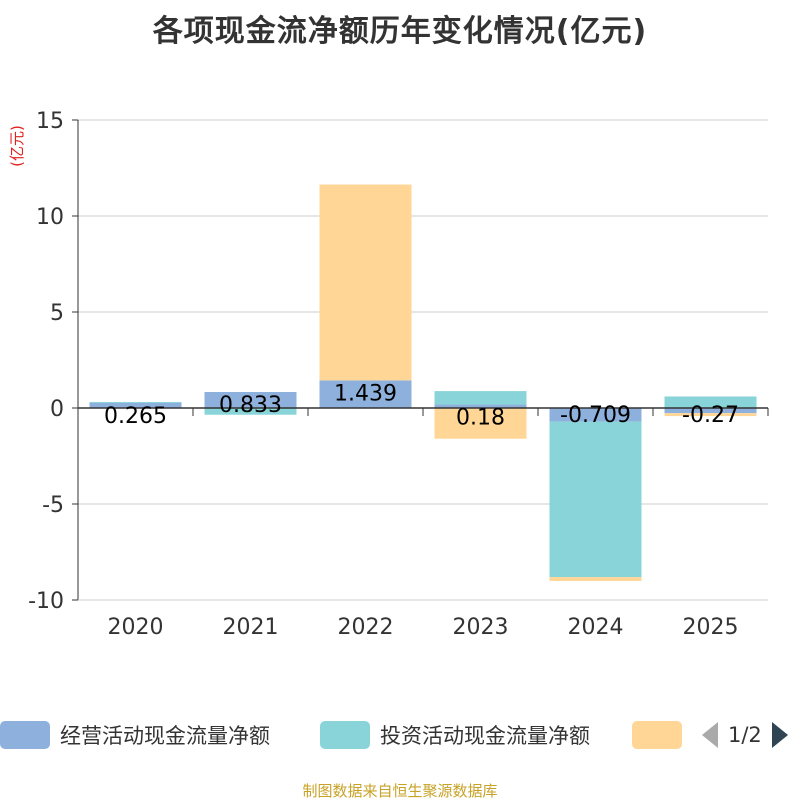  I want to click on legend-item-third, so click(657, 735).